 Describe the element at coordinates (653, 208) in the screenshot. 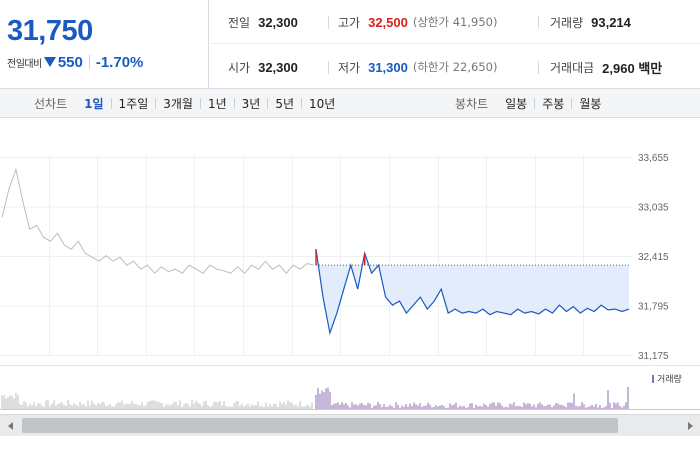

I see `y-tick-label: 33,035` at that location.